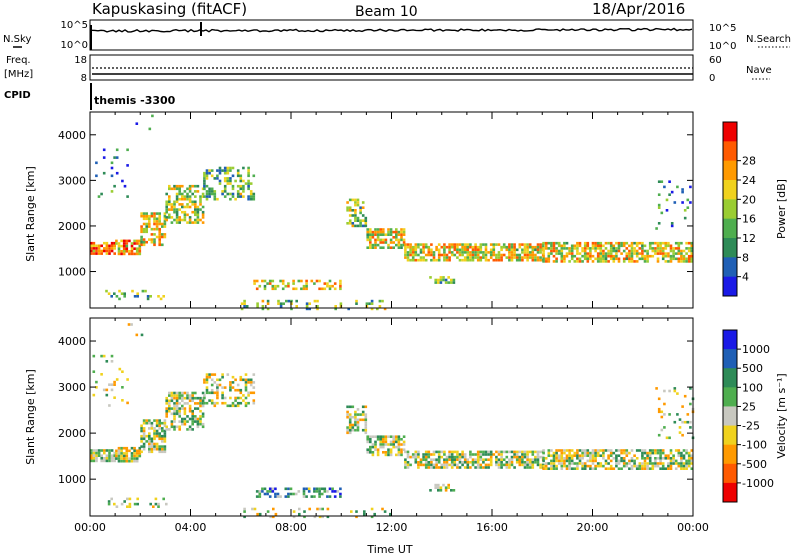 This screenshot has height=554, width=800. I want to click on nsky-label: N.Sky, so click(17, 39).